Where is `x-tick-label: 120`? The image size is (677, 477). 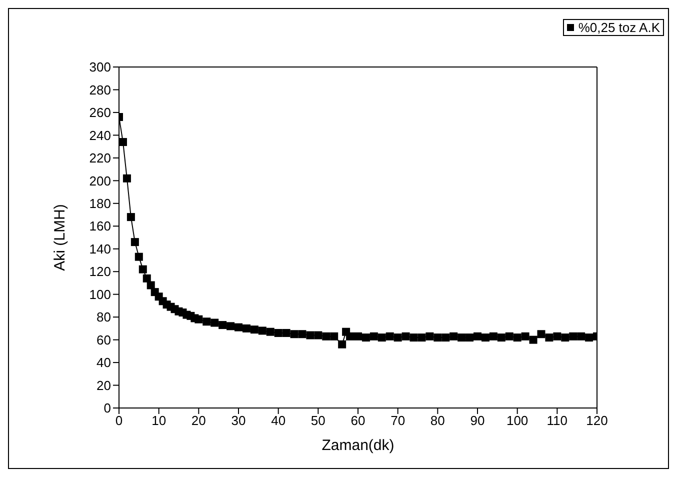
x-tick-label: 120 is located at coordinates (597, 420).